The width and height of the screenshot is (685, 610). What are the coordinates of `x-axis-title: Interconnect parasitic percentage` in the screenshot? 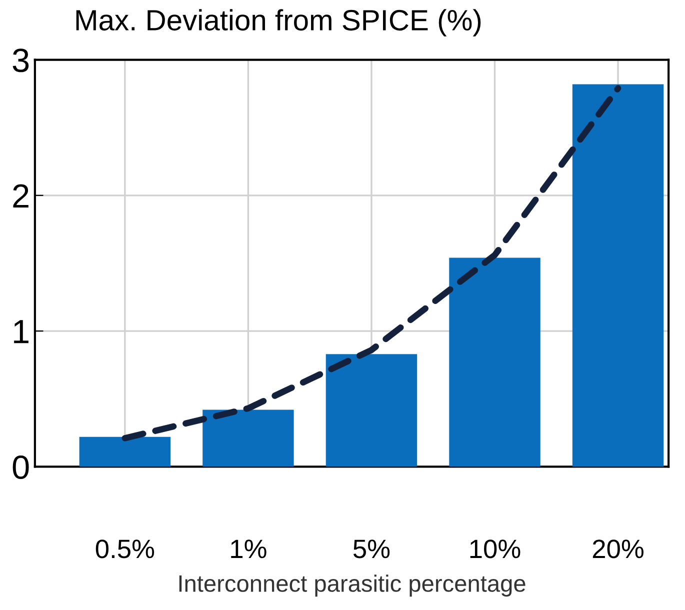 It's located at (352, 585).